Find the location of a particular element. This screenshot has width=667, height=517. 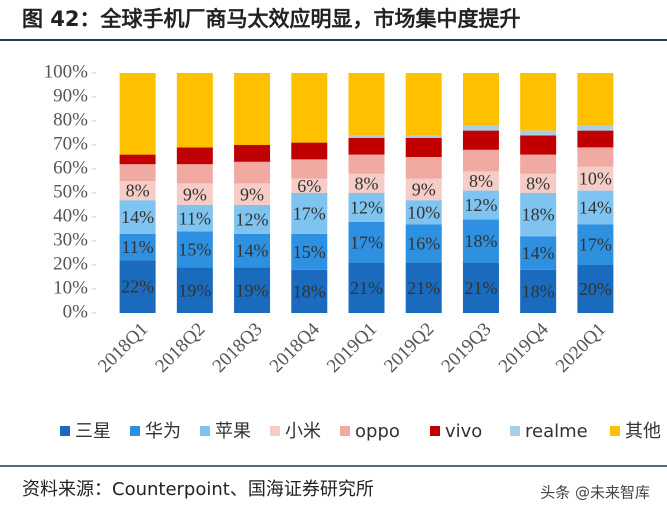

x-tick-label: 2019Q3 is located at coordinates (466, 348).